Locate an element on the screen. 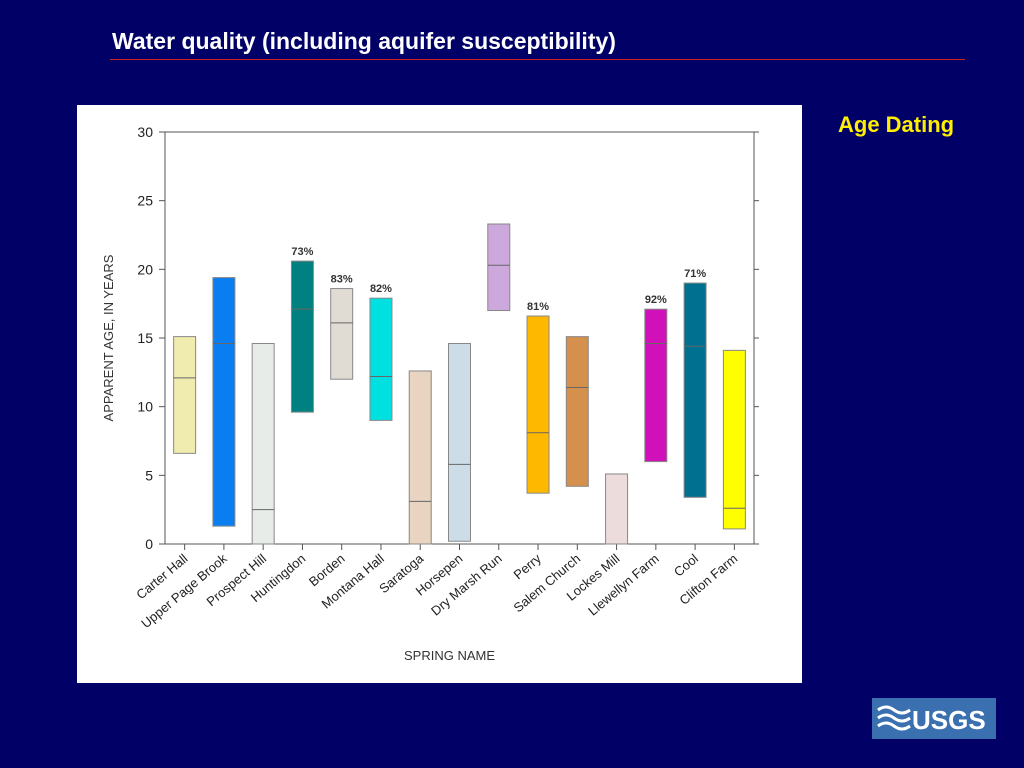  y-tick-label: 30 is located at coordinates (145, 132).